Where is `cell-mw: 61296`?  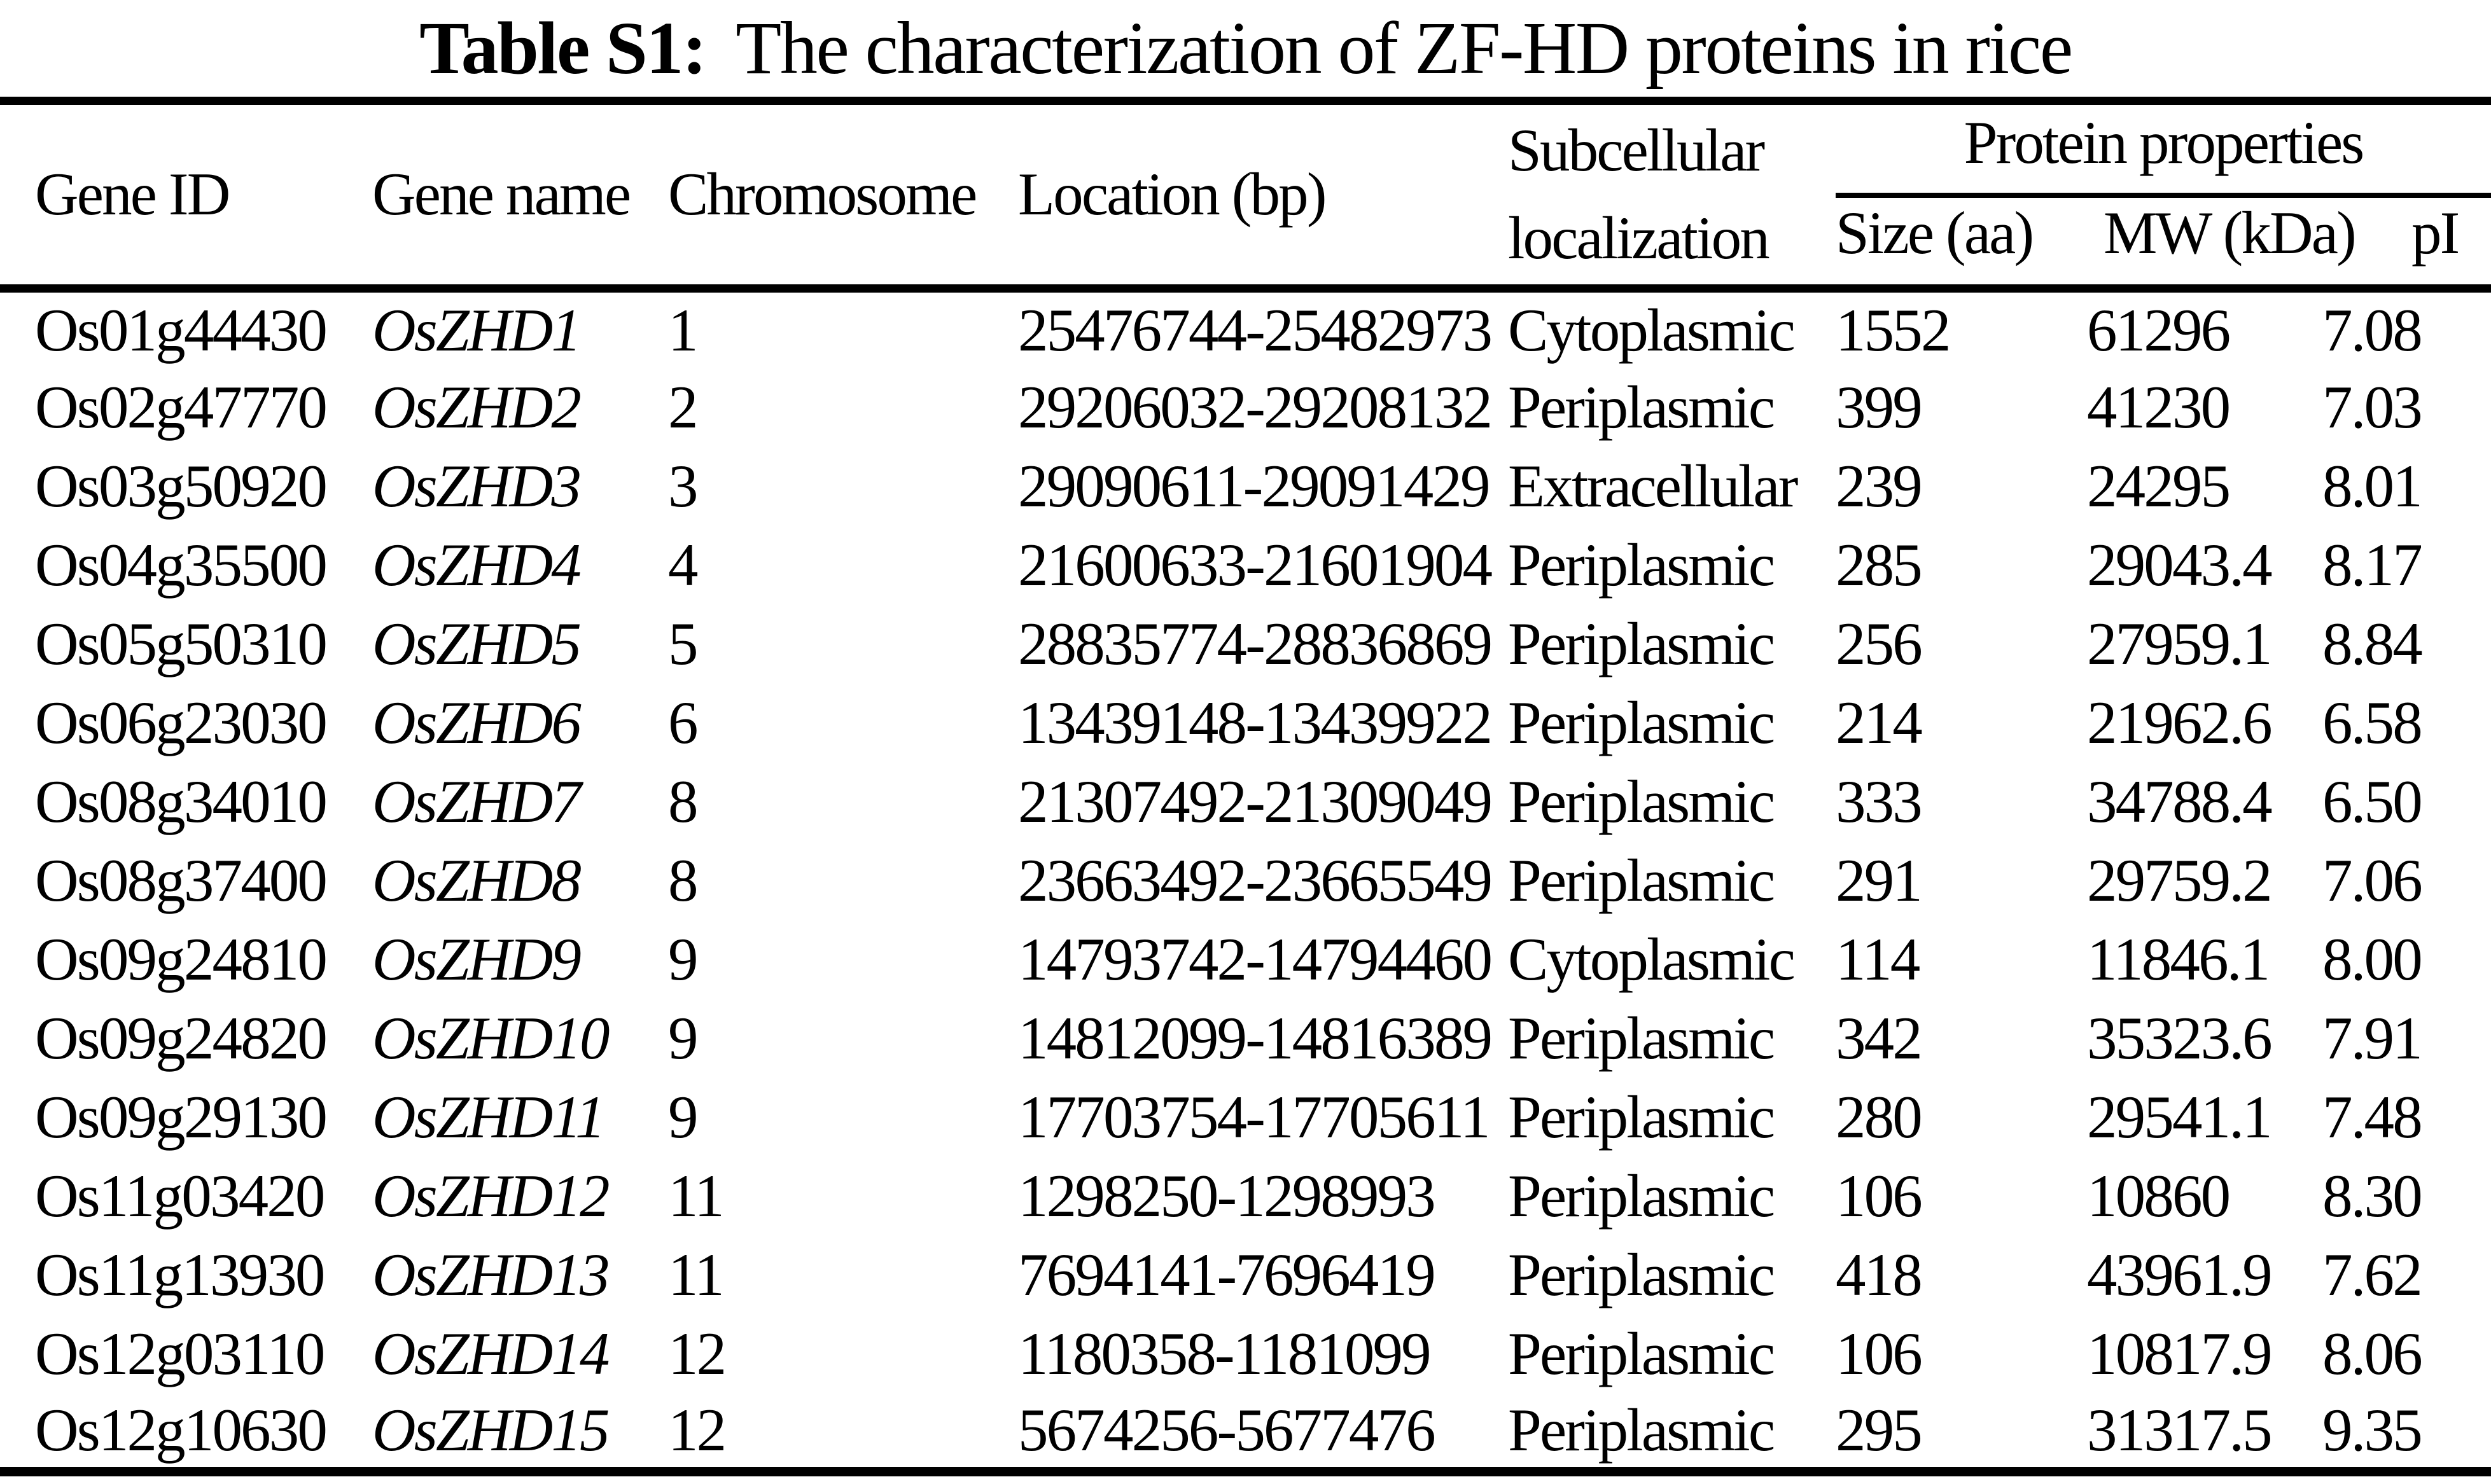
cell-mw: 61296 is located at coordinates (2159, 330).